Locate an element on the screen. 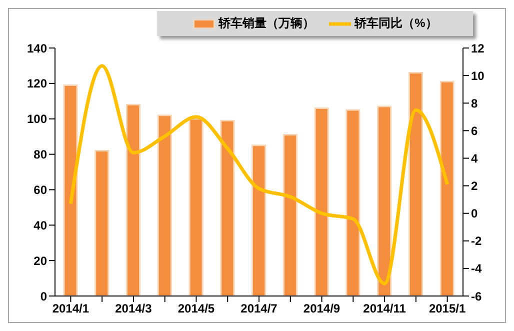 The width and height of the screenshot is (514, 331). y-tick-label: 40 is located at coordinates (41, 225).